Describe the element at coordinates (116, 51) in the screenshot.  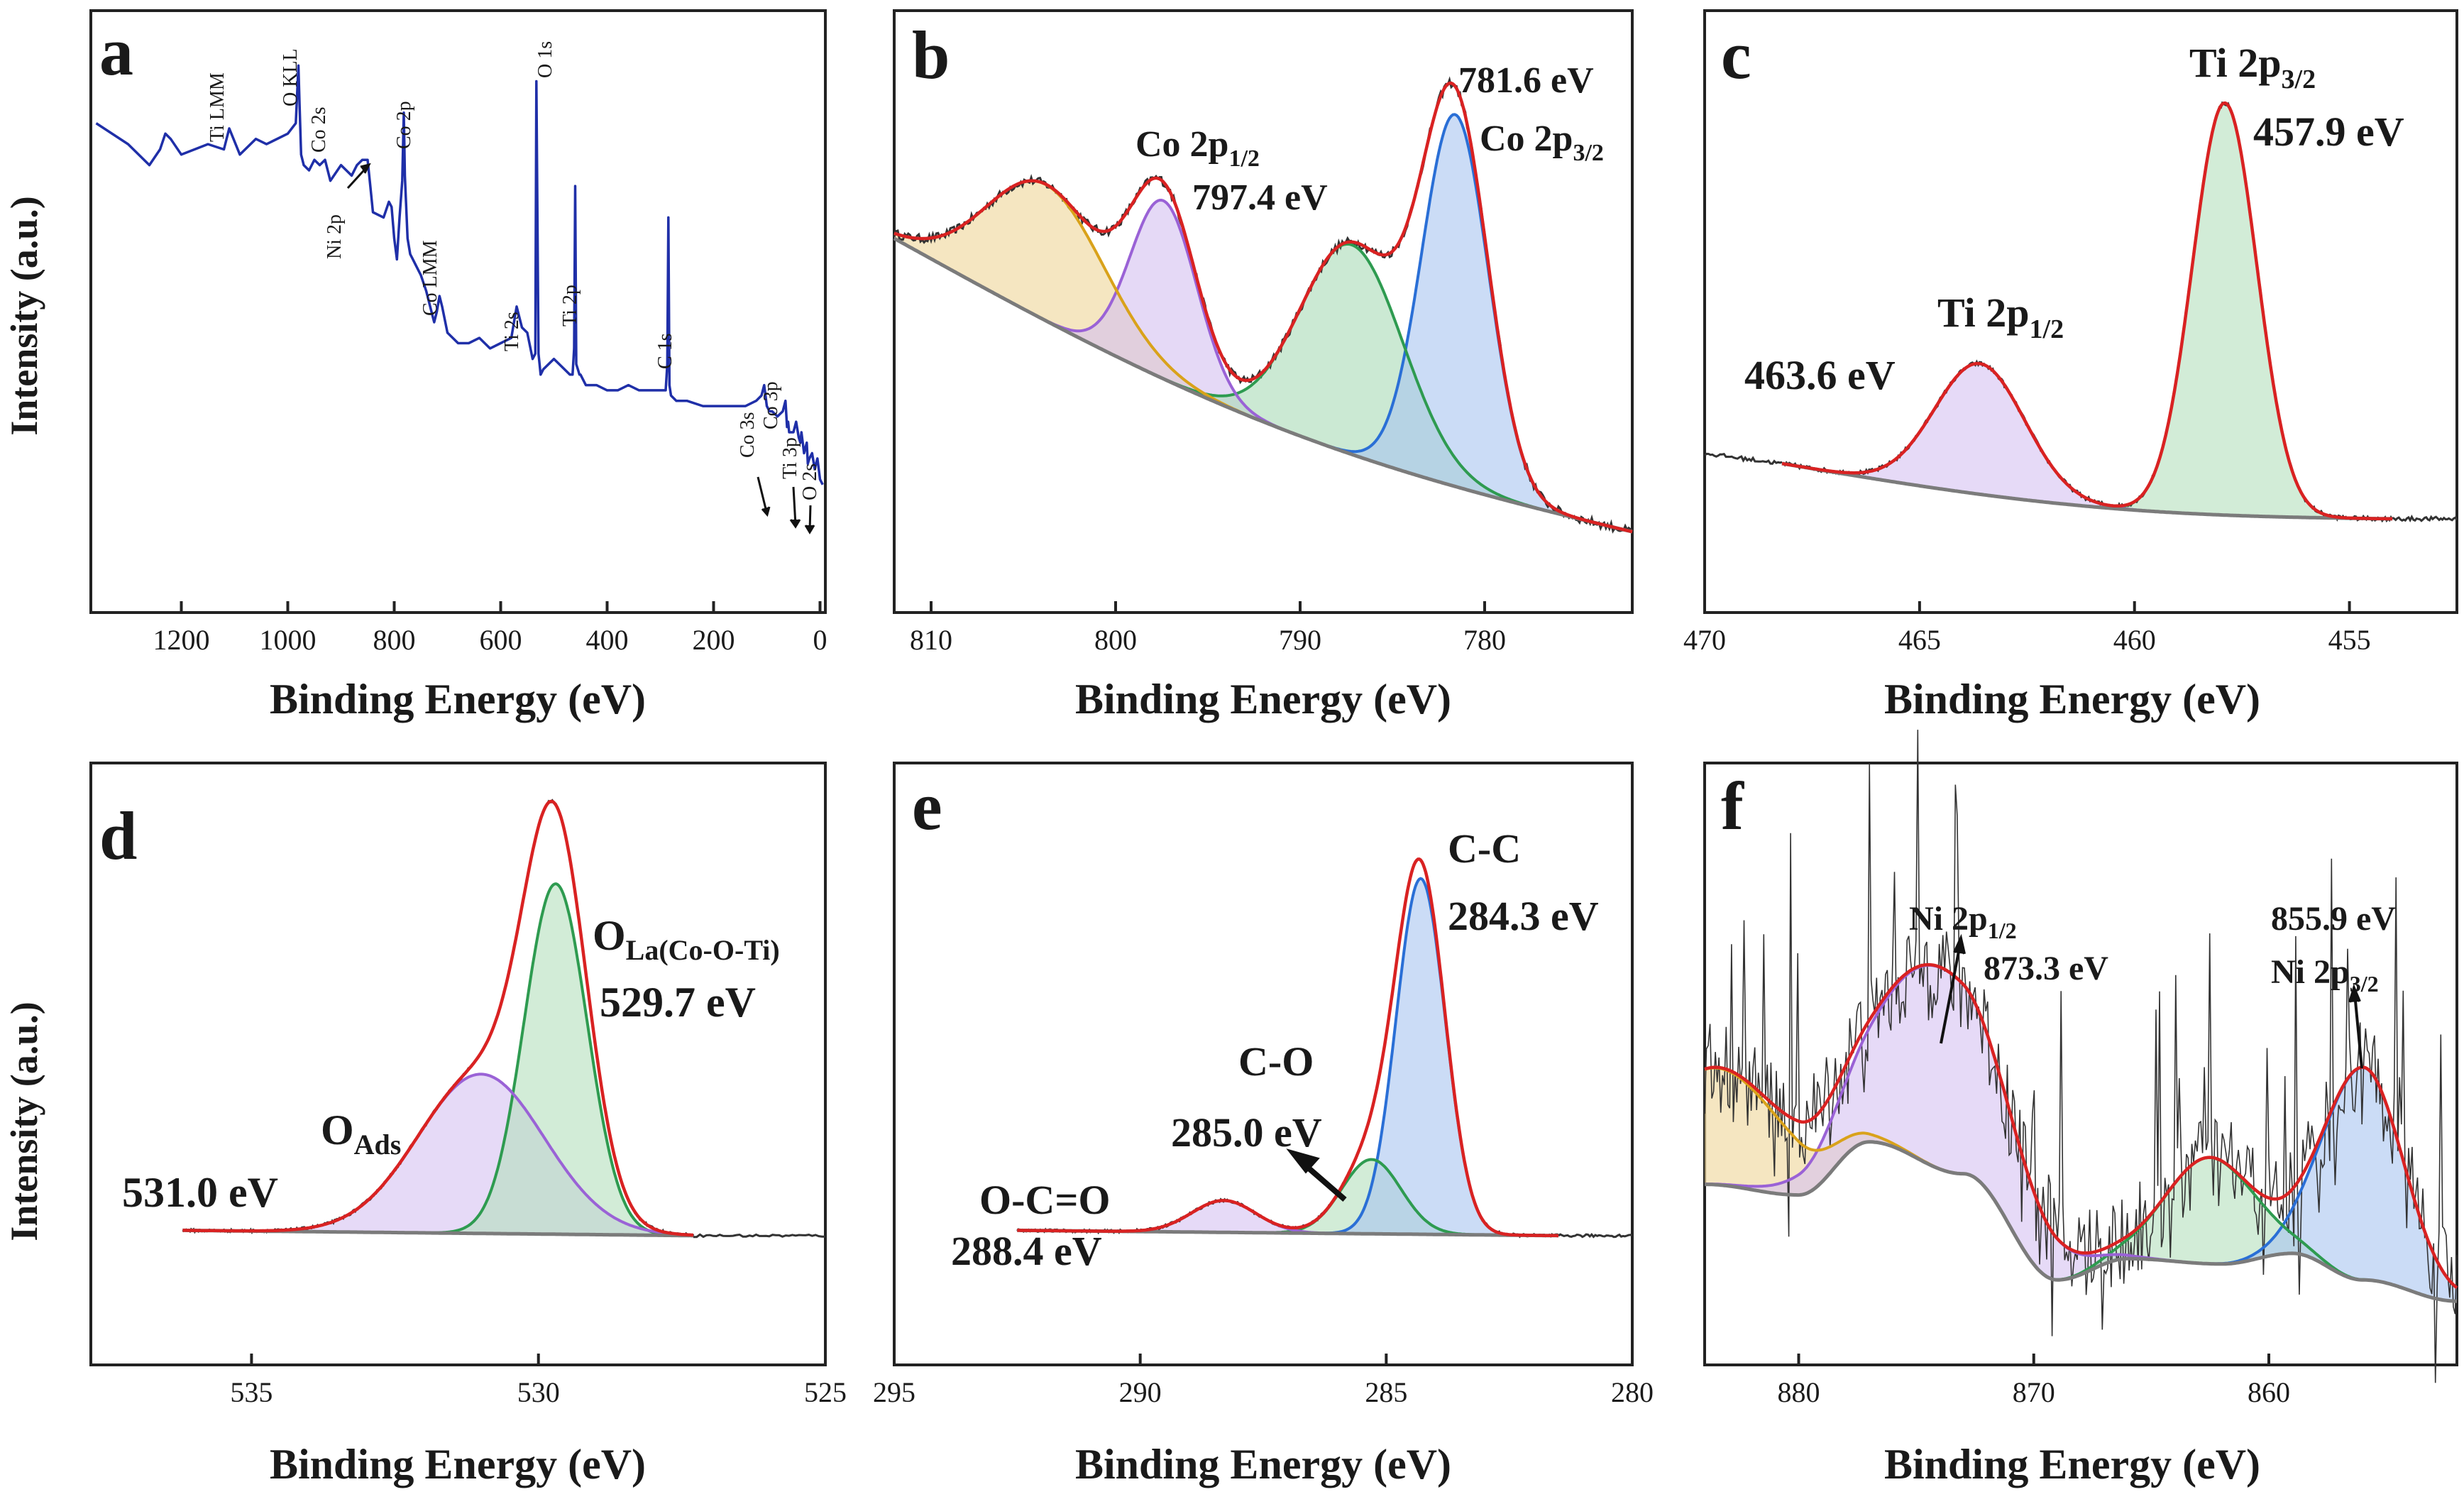
I see `panel-a-letter: a` at that location.